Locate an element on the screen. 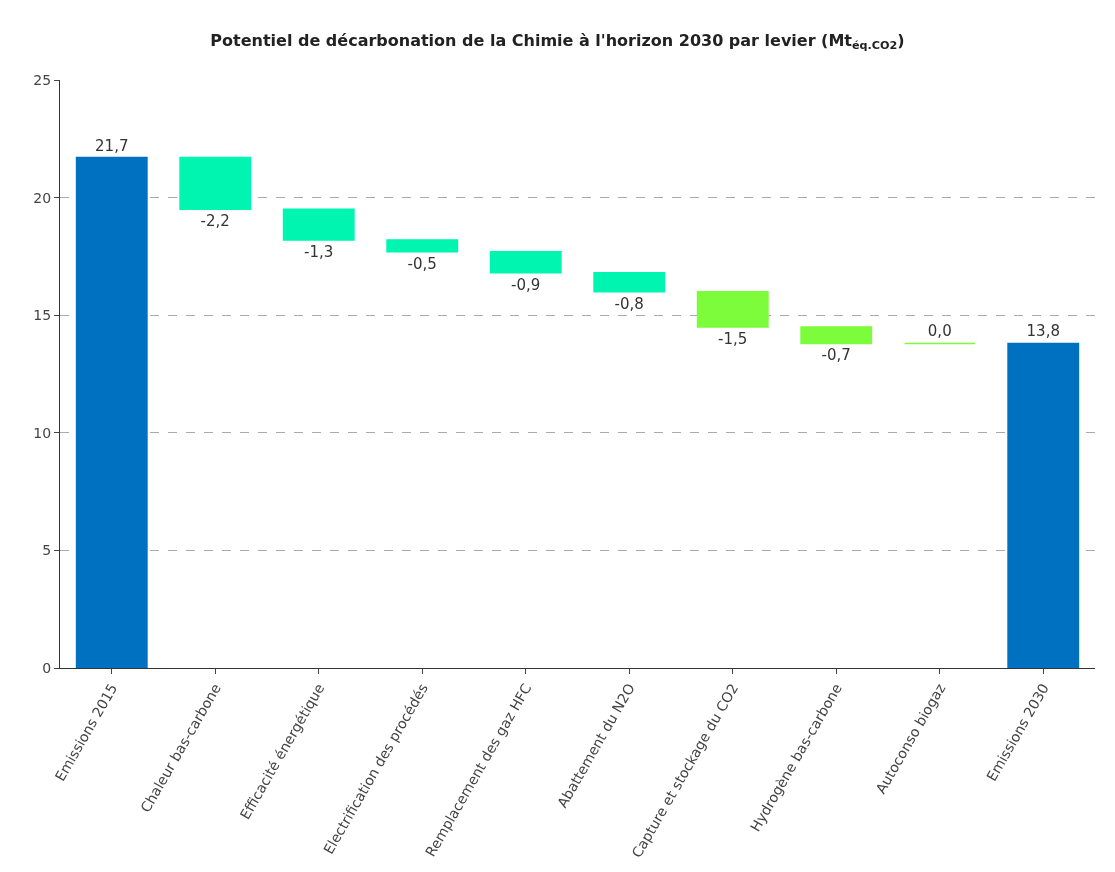  y-tick-label: 0 is located at coordinates (47, 667).